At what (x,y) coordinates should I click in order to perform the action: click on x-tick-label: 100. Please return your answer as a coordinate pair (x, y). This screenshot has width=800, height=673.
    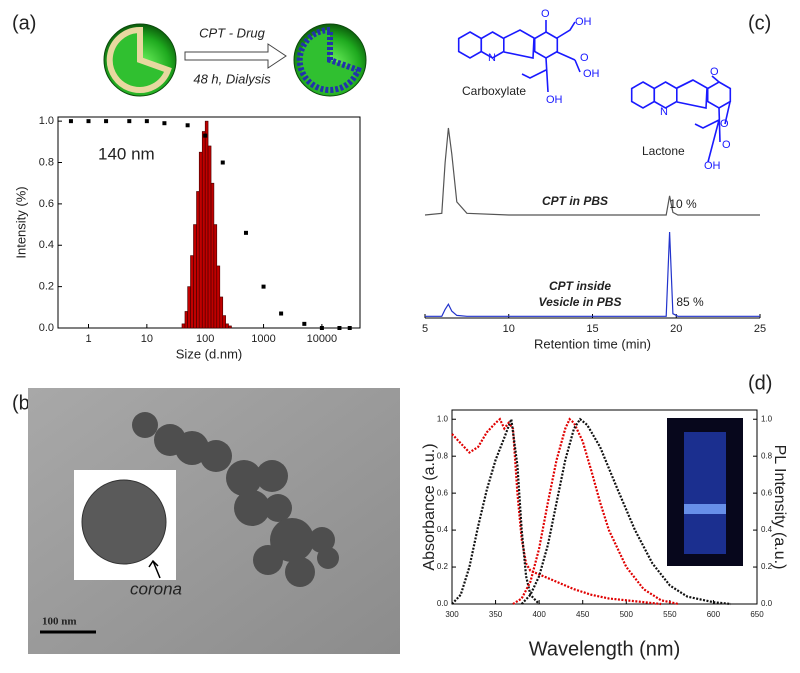
    Looking at the image, I should click on (205, 339).